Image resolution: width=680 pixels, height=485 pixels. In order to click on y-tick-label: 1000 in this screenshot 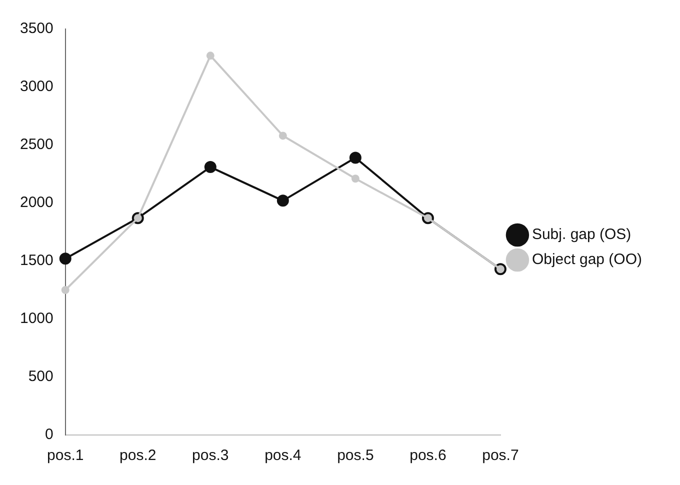, I will do `click(37, 319)`.